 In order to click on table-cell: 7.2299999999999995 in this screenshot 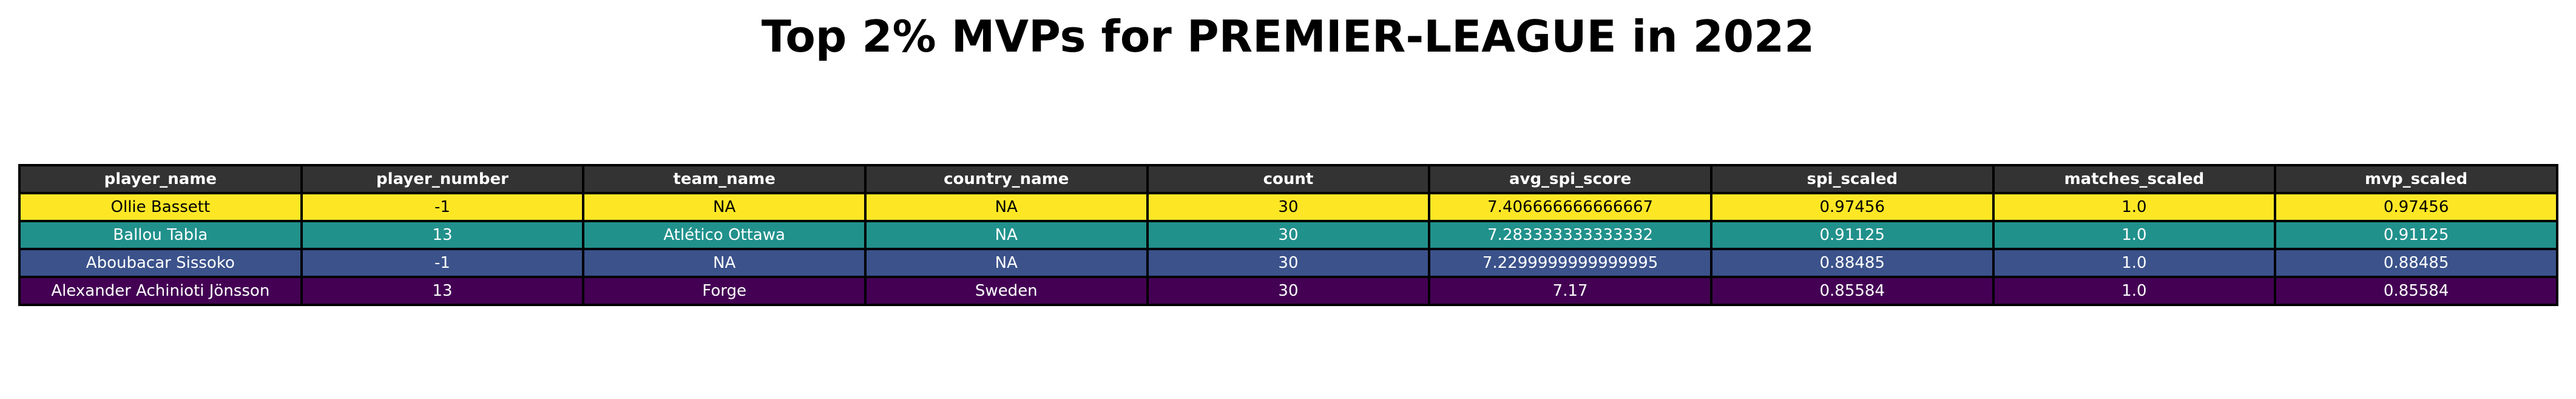, I will do `click(1570, 263)`.